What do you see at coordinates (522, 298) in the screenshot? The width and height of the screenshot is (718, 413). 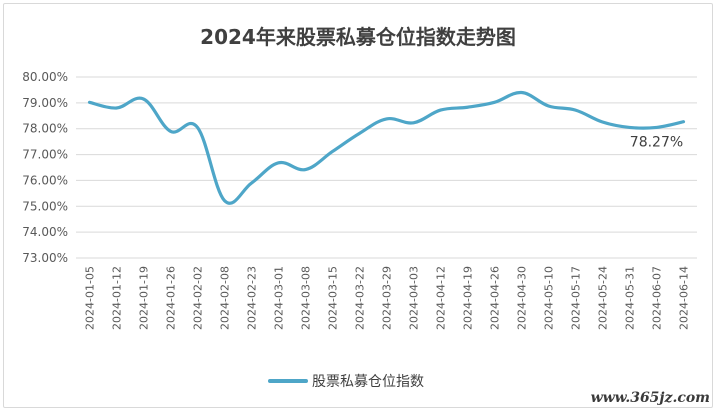 I see `x-tick-label: 2024-04-30` at bounding box center [522, 298].